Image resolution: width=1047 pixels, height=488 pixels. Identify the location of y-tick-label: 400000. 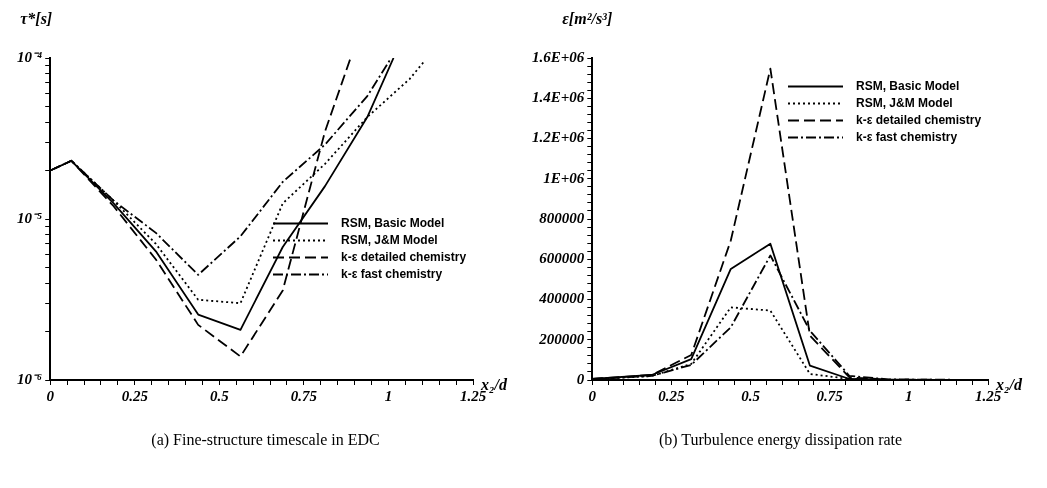
(561, 298).